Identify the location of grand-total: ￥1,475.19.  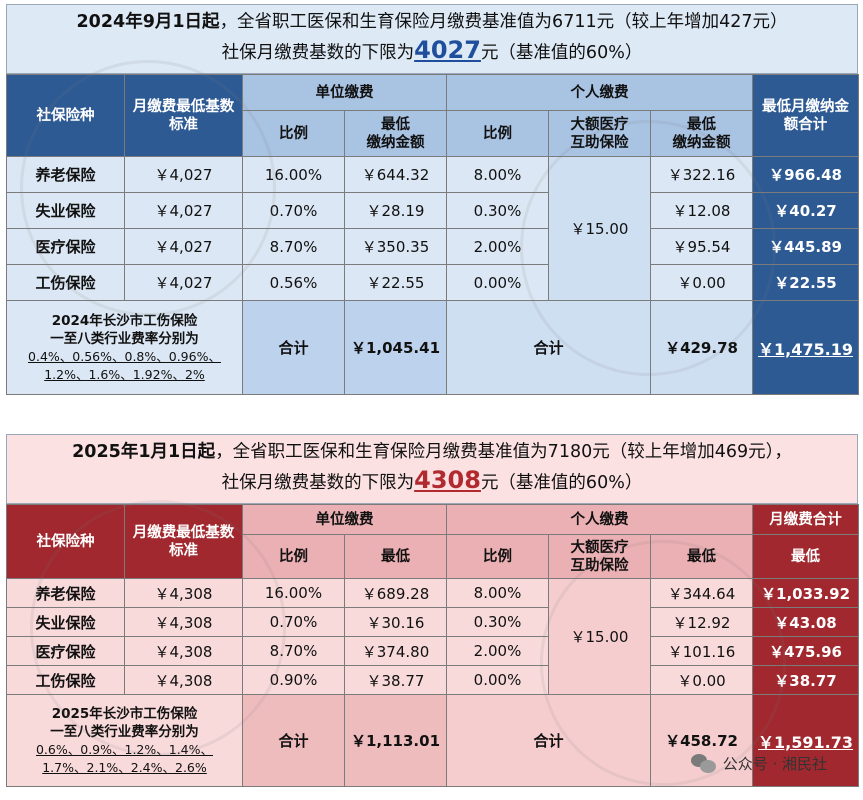
(806, 349).